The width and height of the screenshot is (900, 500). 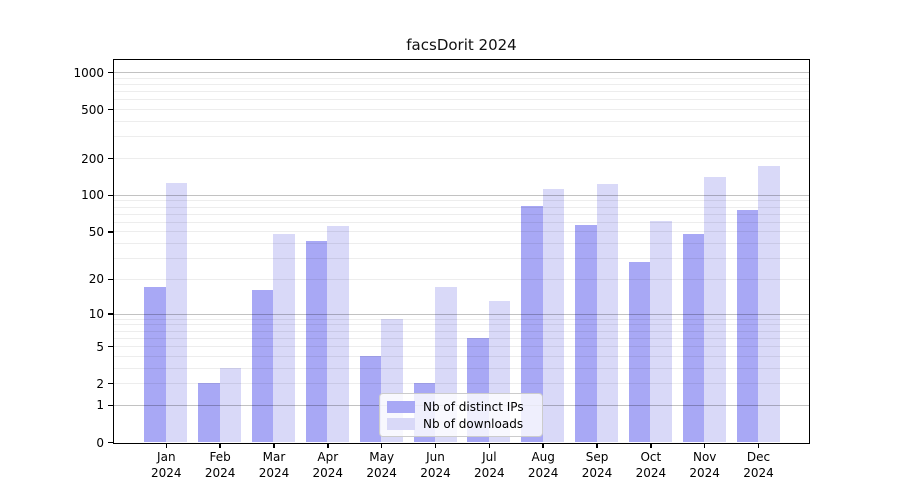 I want to click on legend-swatch-distinct-ips, so click(x=401, y=406).